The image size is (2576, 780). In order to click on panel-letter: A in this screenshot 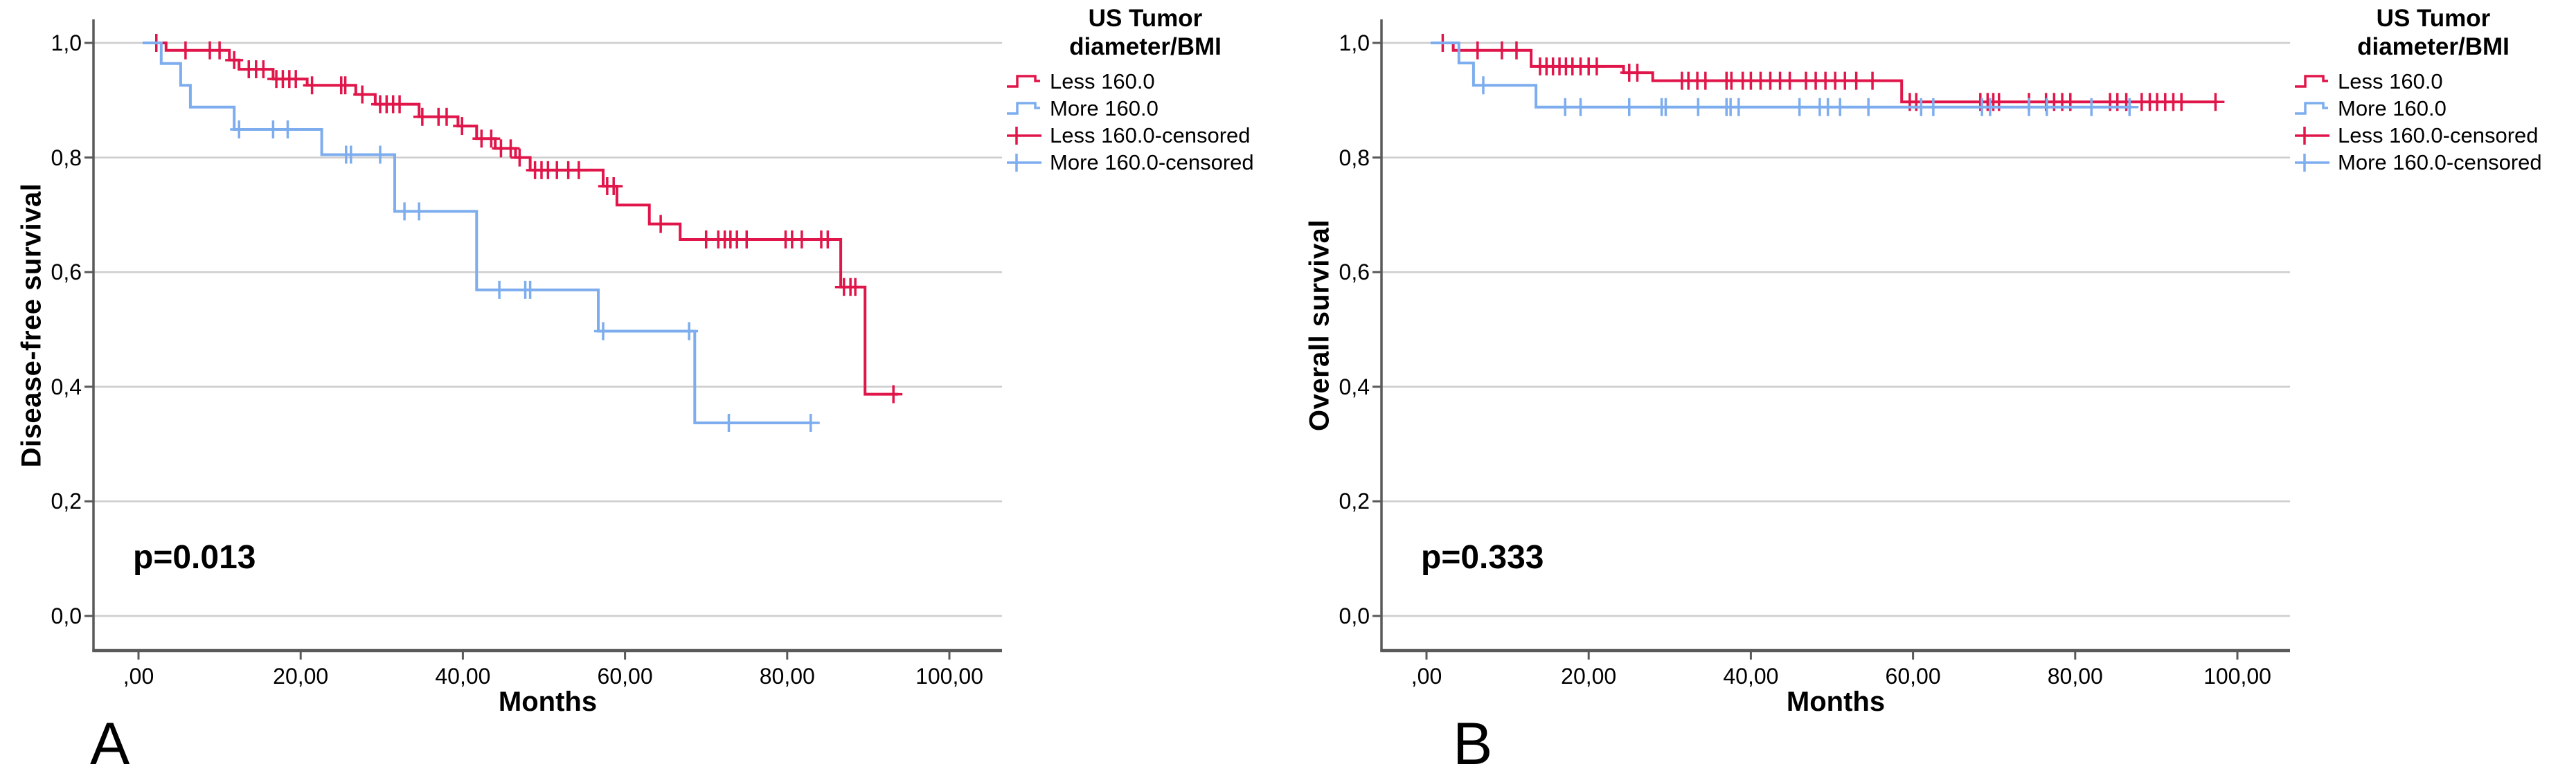, I will do `click(110, 744)`.